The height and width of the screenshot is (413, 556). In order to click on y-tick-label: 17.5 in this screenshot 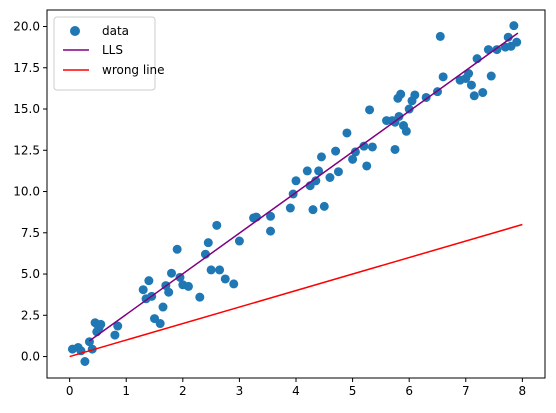, I will do `click(26, 68)`.